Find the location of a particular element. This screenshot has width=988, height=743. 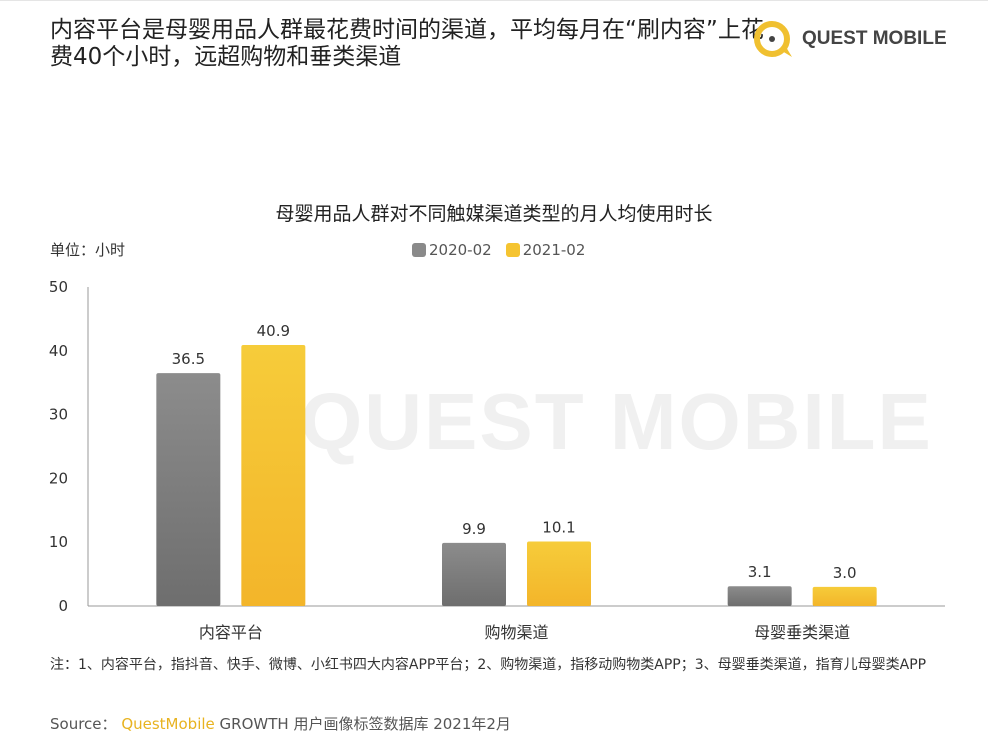

logo: QUEST MOBILE is located at coordinates (849, 39).